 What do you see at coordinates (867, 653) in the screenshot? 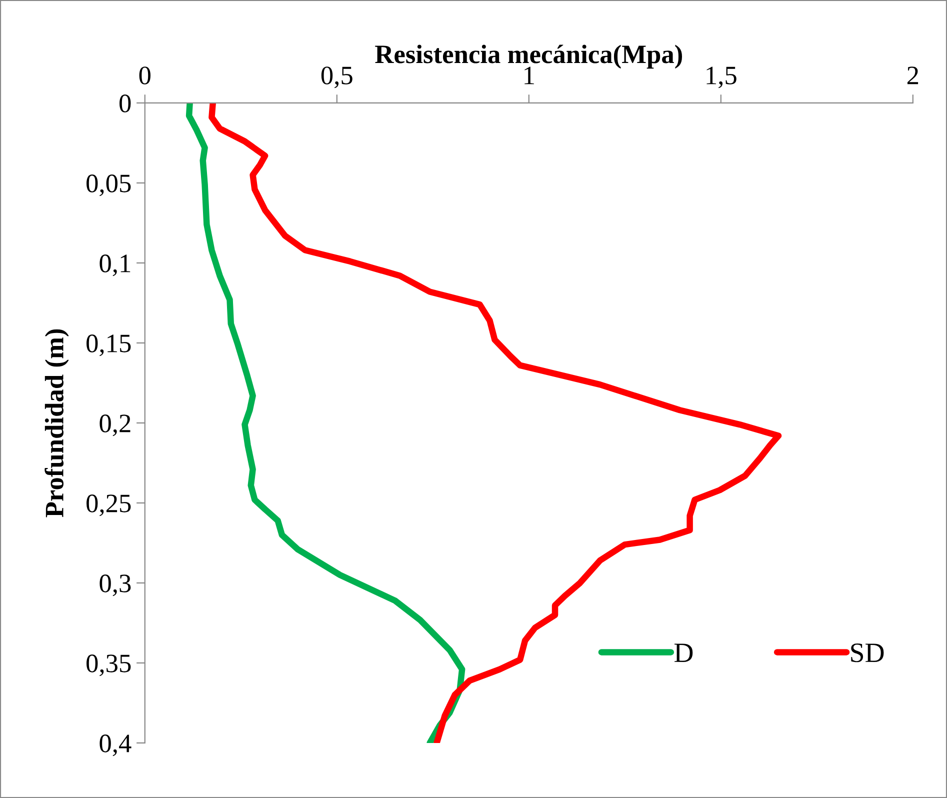
I see `legend-label: SD` at bounding box center [867, 653].